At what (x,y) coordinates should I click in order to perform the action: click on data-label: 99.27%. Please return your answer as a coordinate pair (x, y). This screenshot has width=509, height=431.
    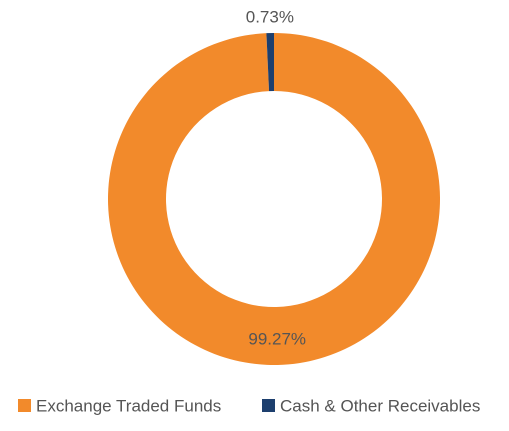
    Looking at the image, I should click on (277, 338).